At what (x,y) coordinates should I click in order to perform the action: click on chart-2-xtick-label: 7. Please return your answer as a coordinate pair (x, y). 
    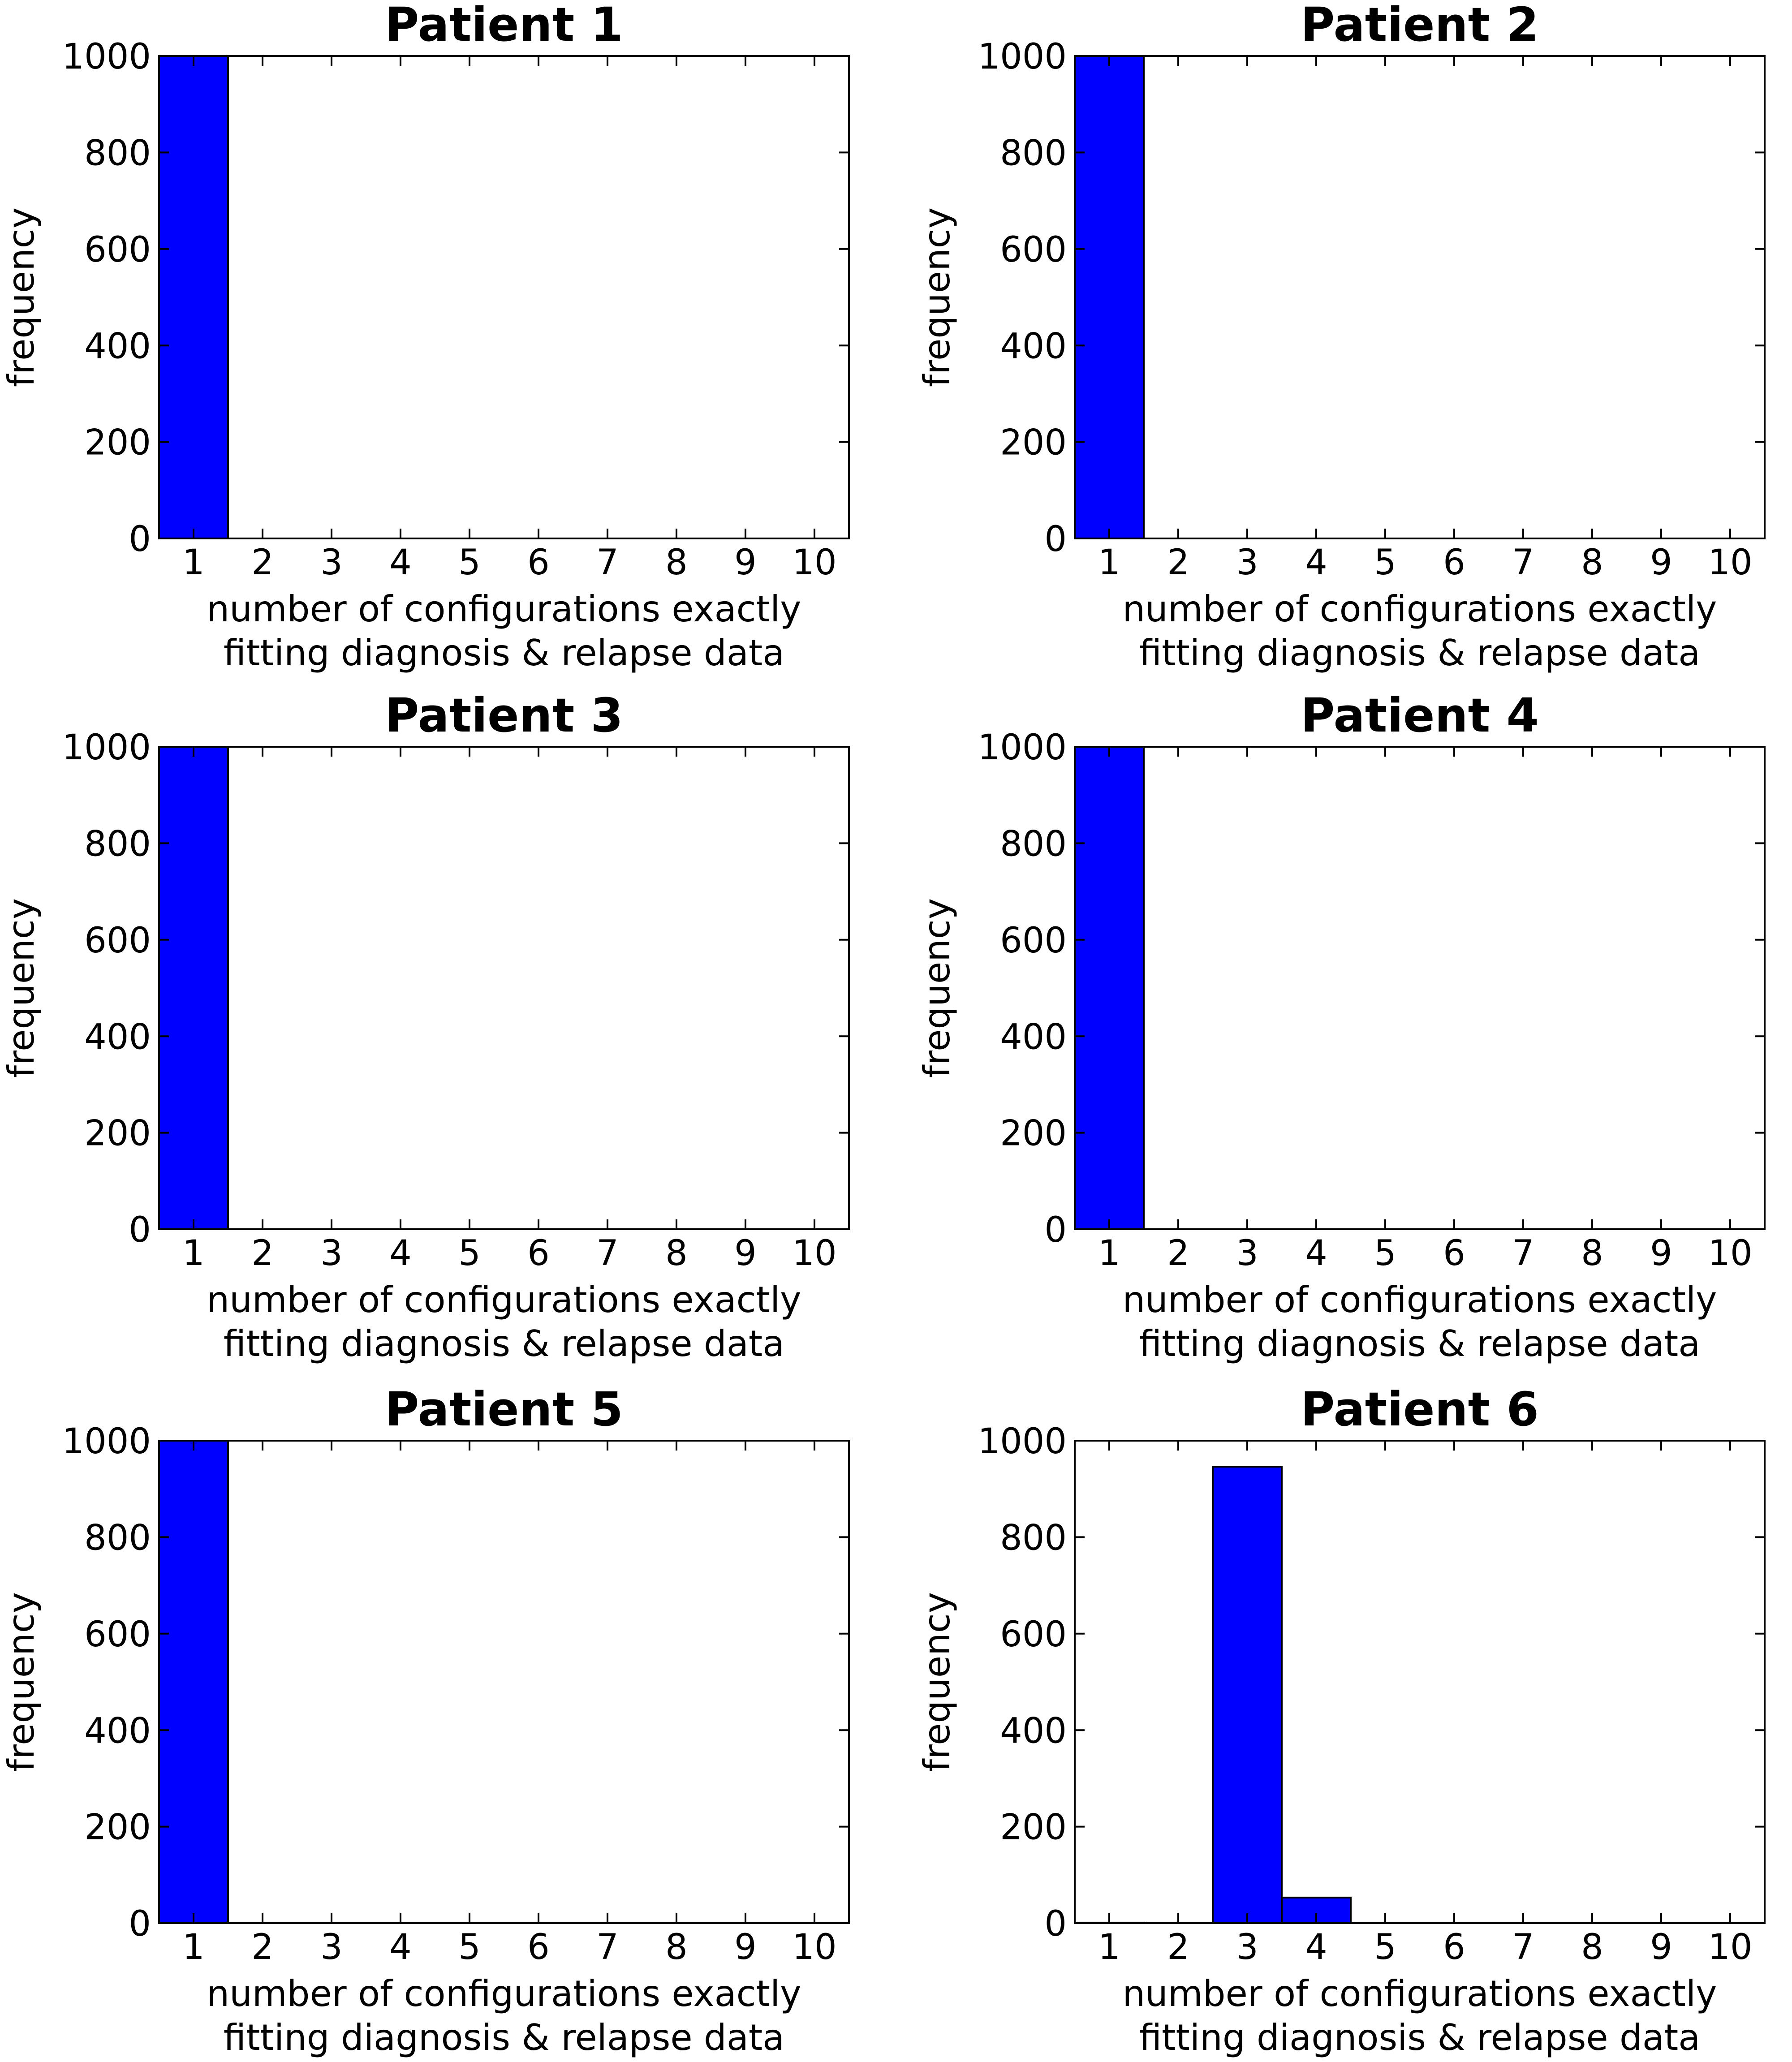
    Looking at the image, I should click on (1523, 562).